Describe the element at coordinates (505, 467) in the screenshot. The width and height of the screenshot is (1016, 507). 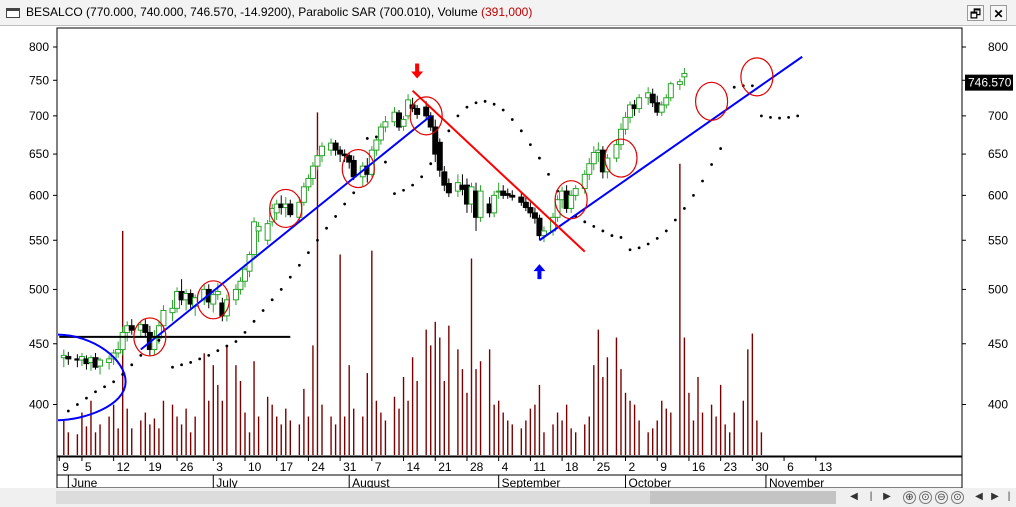
I see `x-tick-label: 4` at that location.